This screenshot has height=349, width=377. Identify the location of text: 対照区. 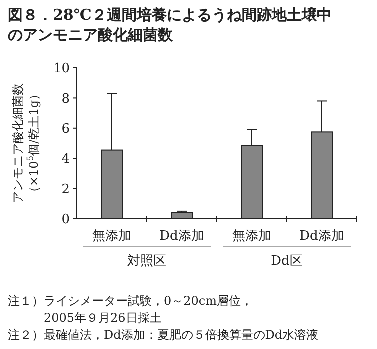
(147, 261).